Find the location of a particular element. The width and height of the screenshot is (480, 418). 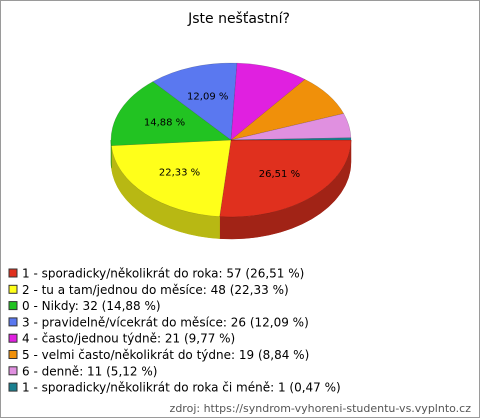

slice-label: 14,88 % is located at coordinates (164, 122).